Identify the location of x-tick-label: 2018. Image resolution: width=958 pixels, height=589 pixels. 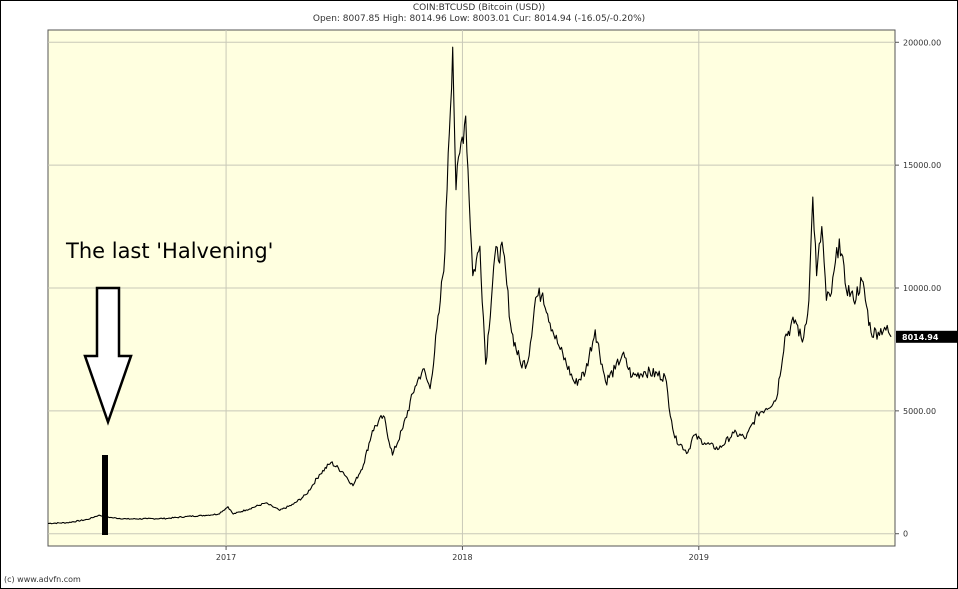
(462, 557).